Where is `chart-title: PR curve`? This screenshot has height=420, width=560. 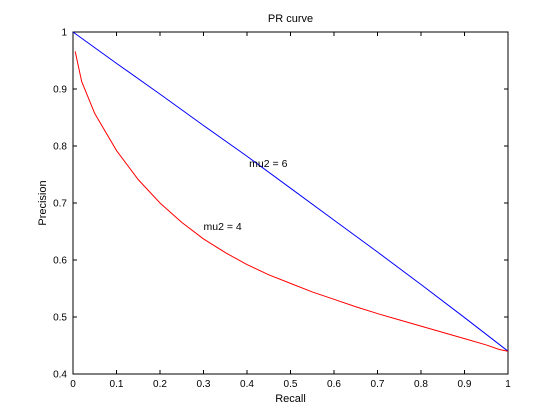
chart-title: PR curve is located at coordinates (290, 19).